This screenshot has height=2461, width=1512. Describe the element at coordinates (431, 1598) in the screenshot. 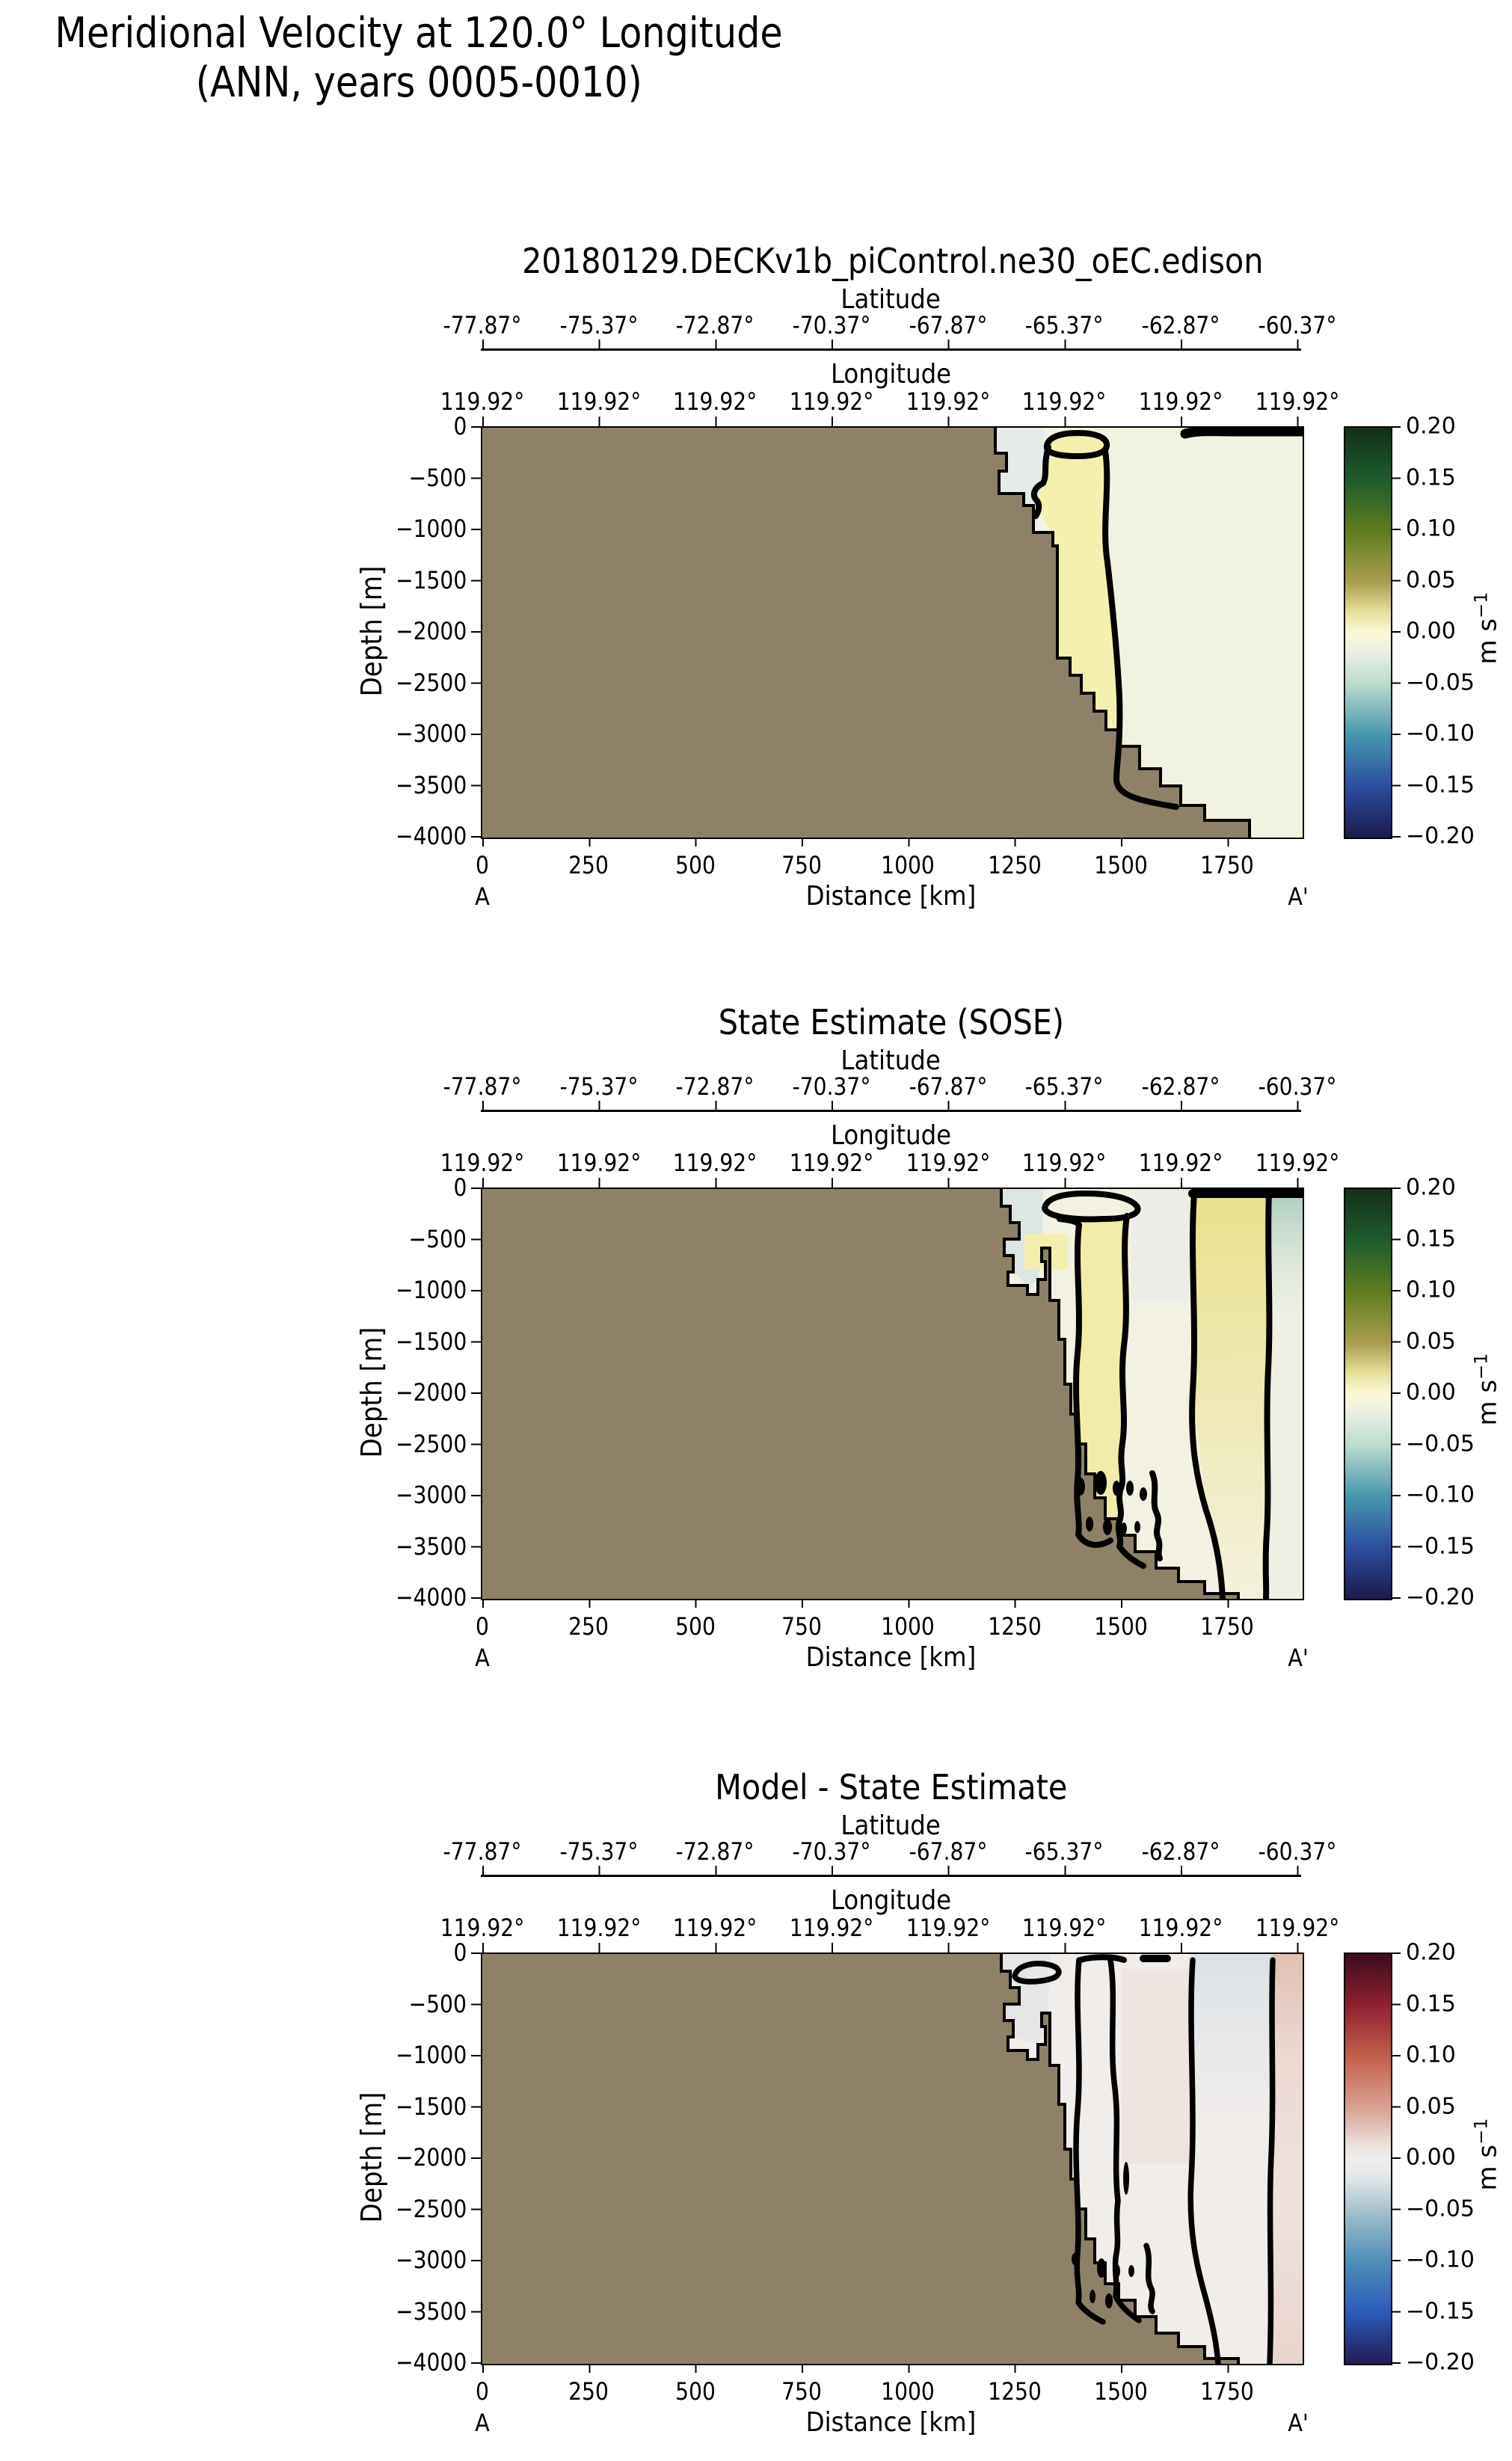

I see `depth-tick-label: −4000` at that location.